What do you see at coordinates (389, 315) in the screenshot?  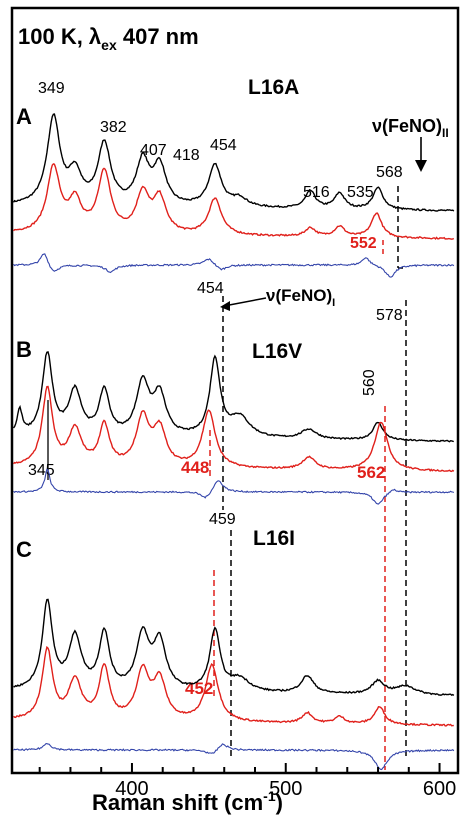 I see `peak-label-b-578: 578` at bounding box center [389, 315].